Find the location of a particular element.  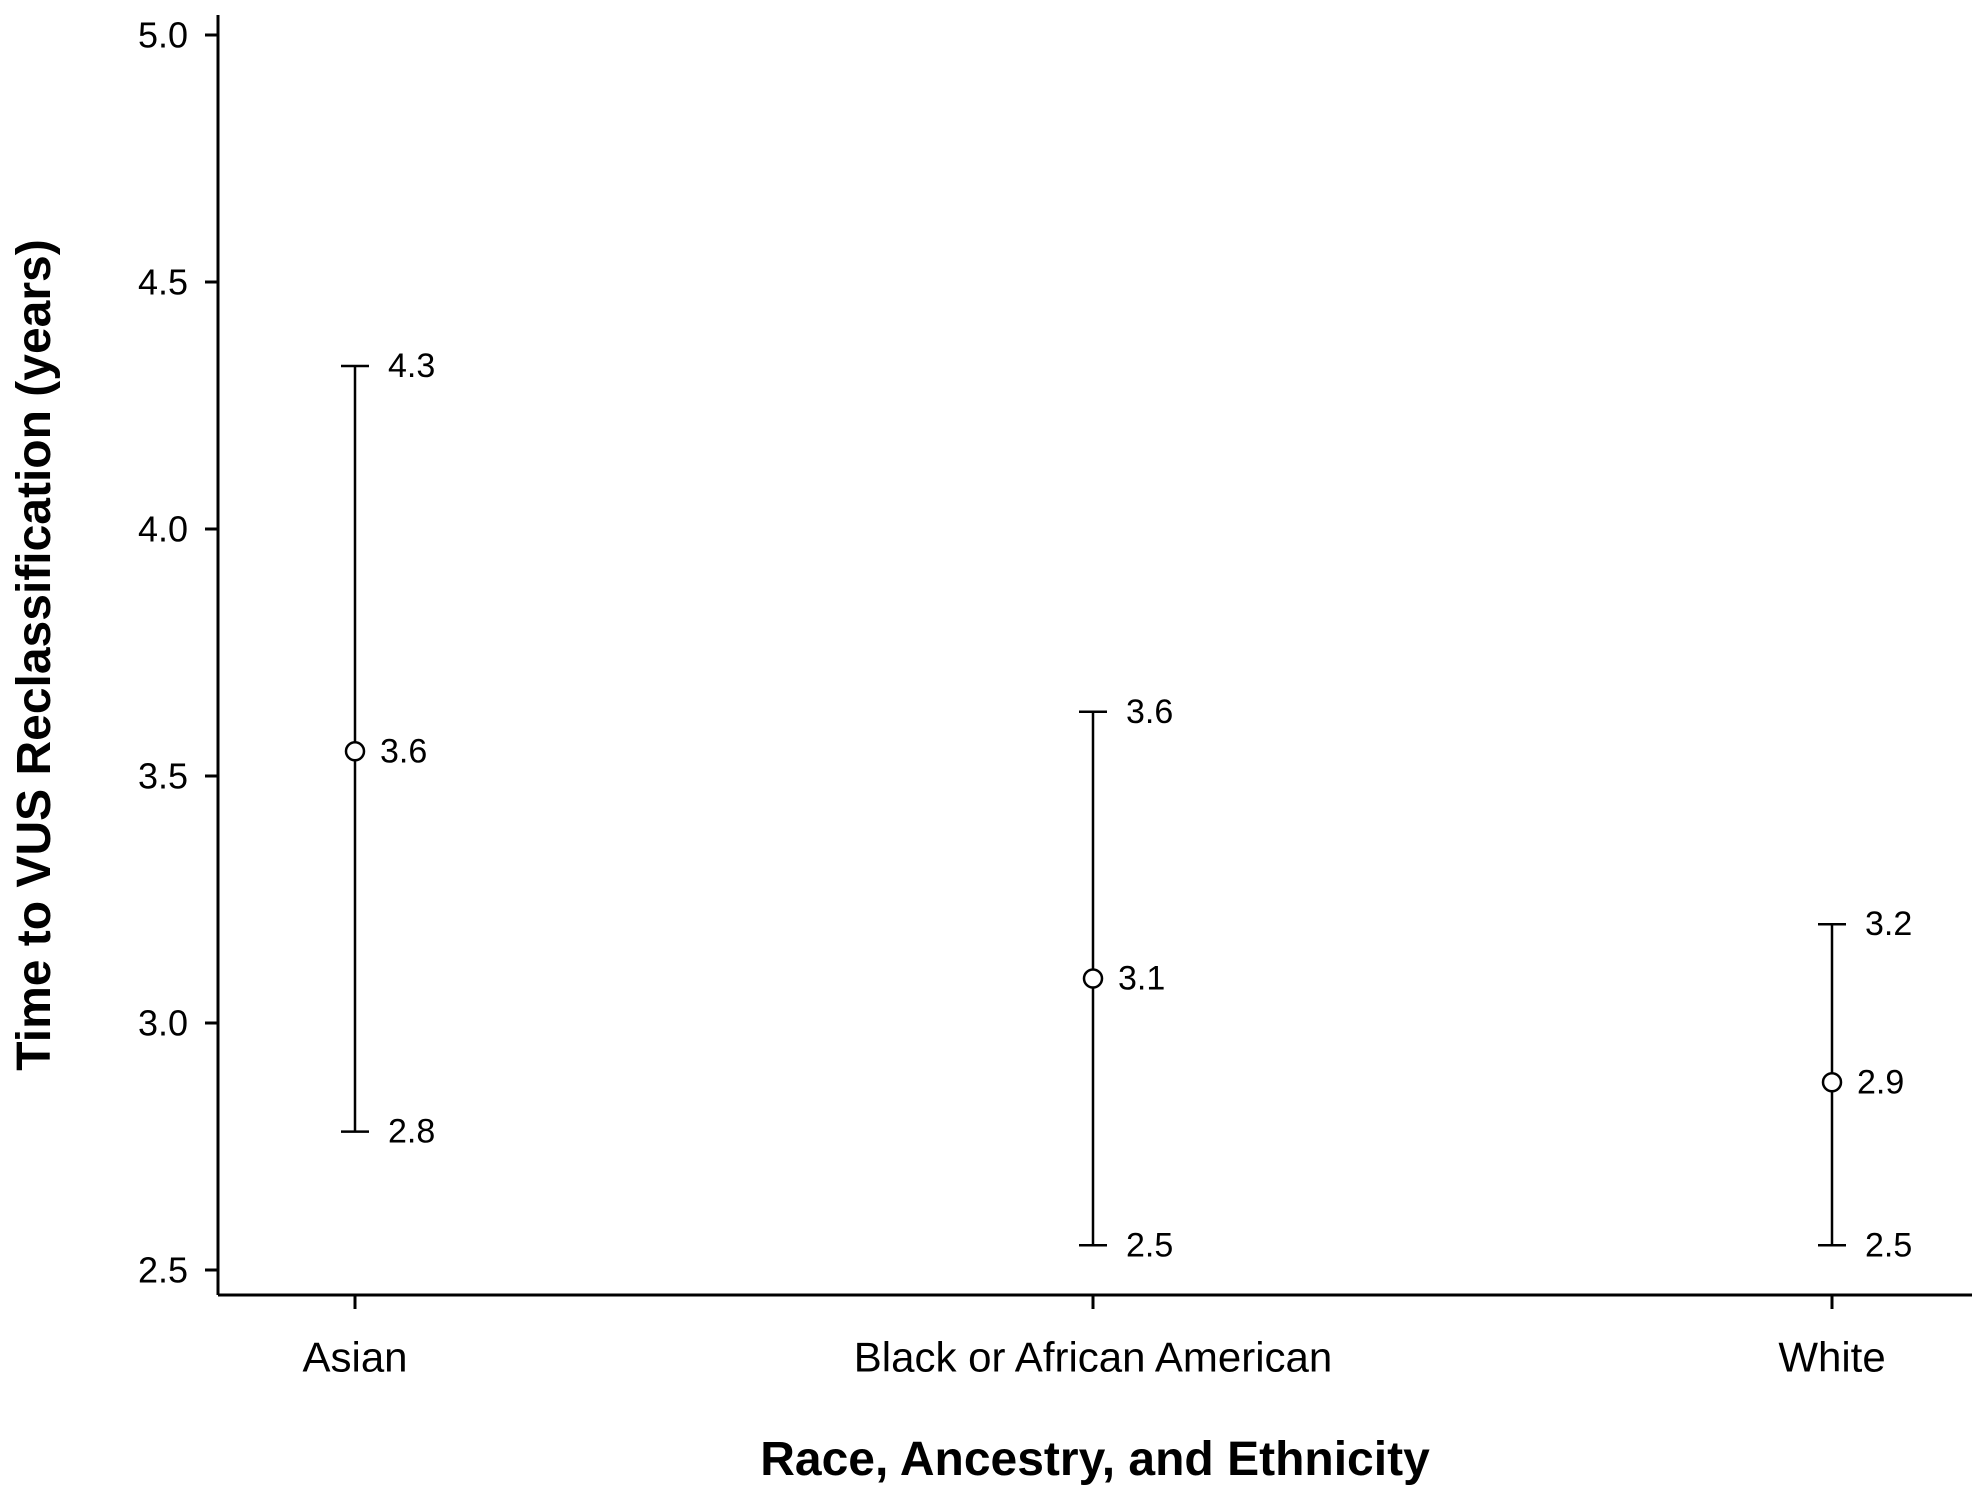

estimate-value-label: 2.9 is located at coordinates (1880, 1082).